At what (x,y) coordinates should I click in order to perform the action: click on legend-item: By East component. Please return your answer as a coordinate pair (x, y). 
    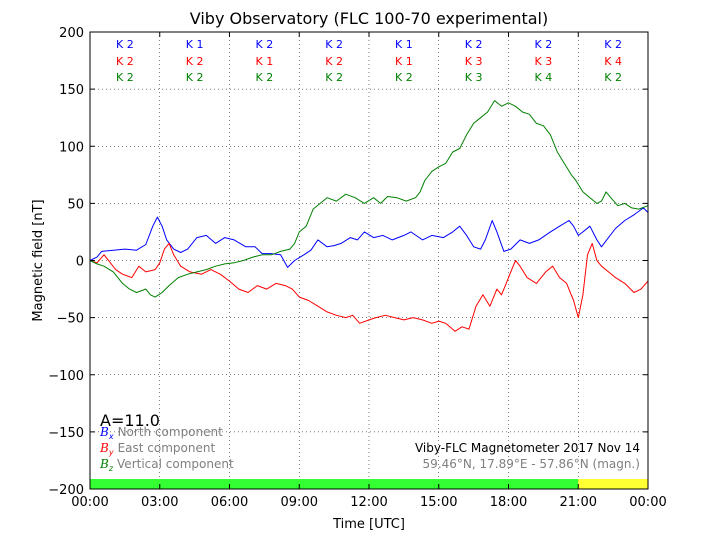
    Looking at the image, I should click on (157, 449).